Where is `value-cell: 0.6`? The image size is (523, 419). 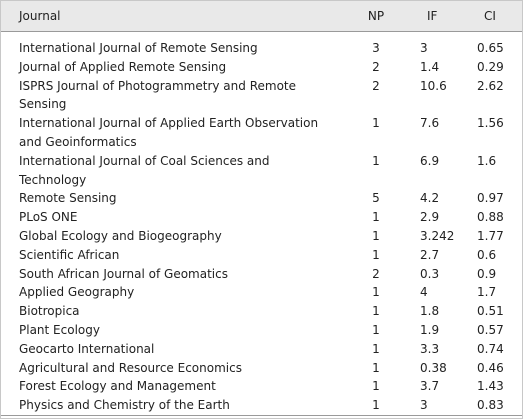
value-cell: 0.6 is located at coordinates (487, 254).